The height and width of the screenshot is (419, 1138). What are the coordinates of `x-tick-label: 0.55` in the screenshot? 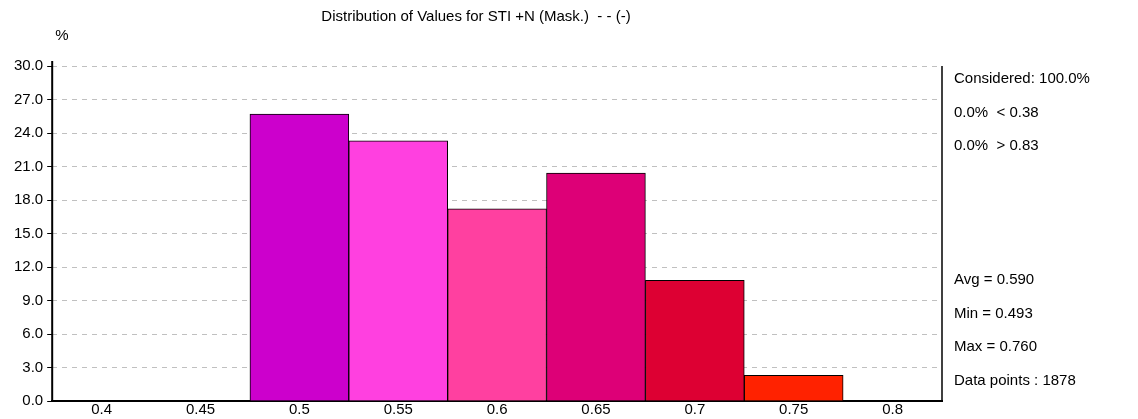 It's located at (398, 409).